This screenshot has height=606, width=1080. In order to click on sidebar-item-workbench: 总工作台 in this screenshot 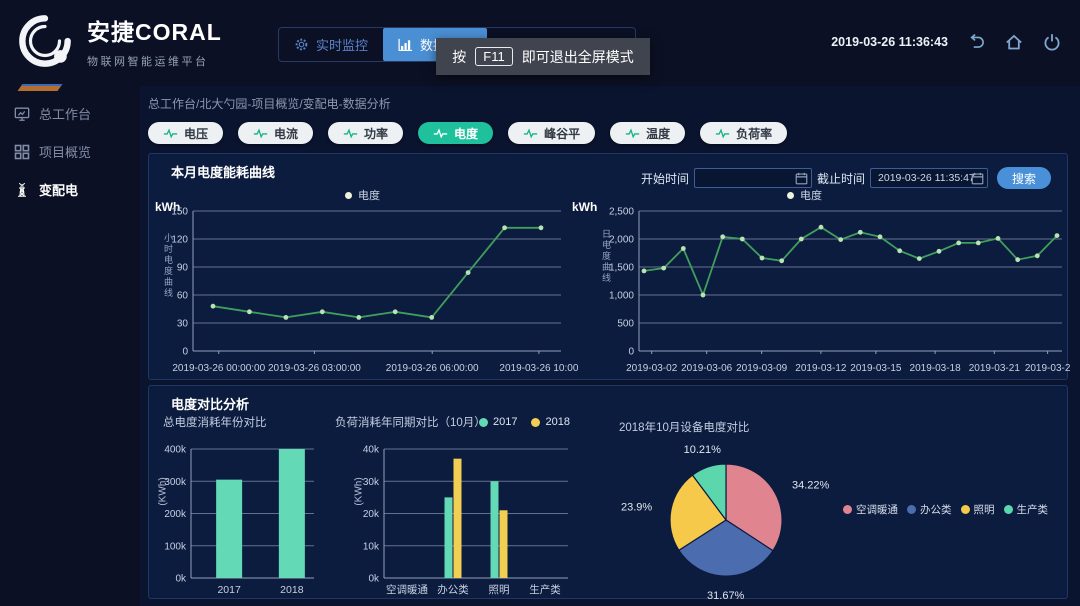, I will do `click(70, 113)`.